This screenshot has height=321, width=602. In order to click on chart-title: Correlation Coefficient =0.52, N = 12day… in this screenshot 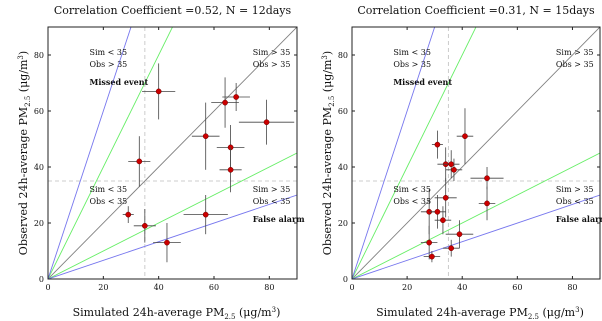, I will do `click(173, 10)`.